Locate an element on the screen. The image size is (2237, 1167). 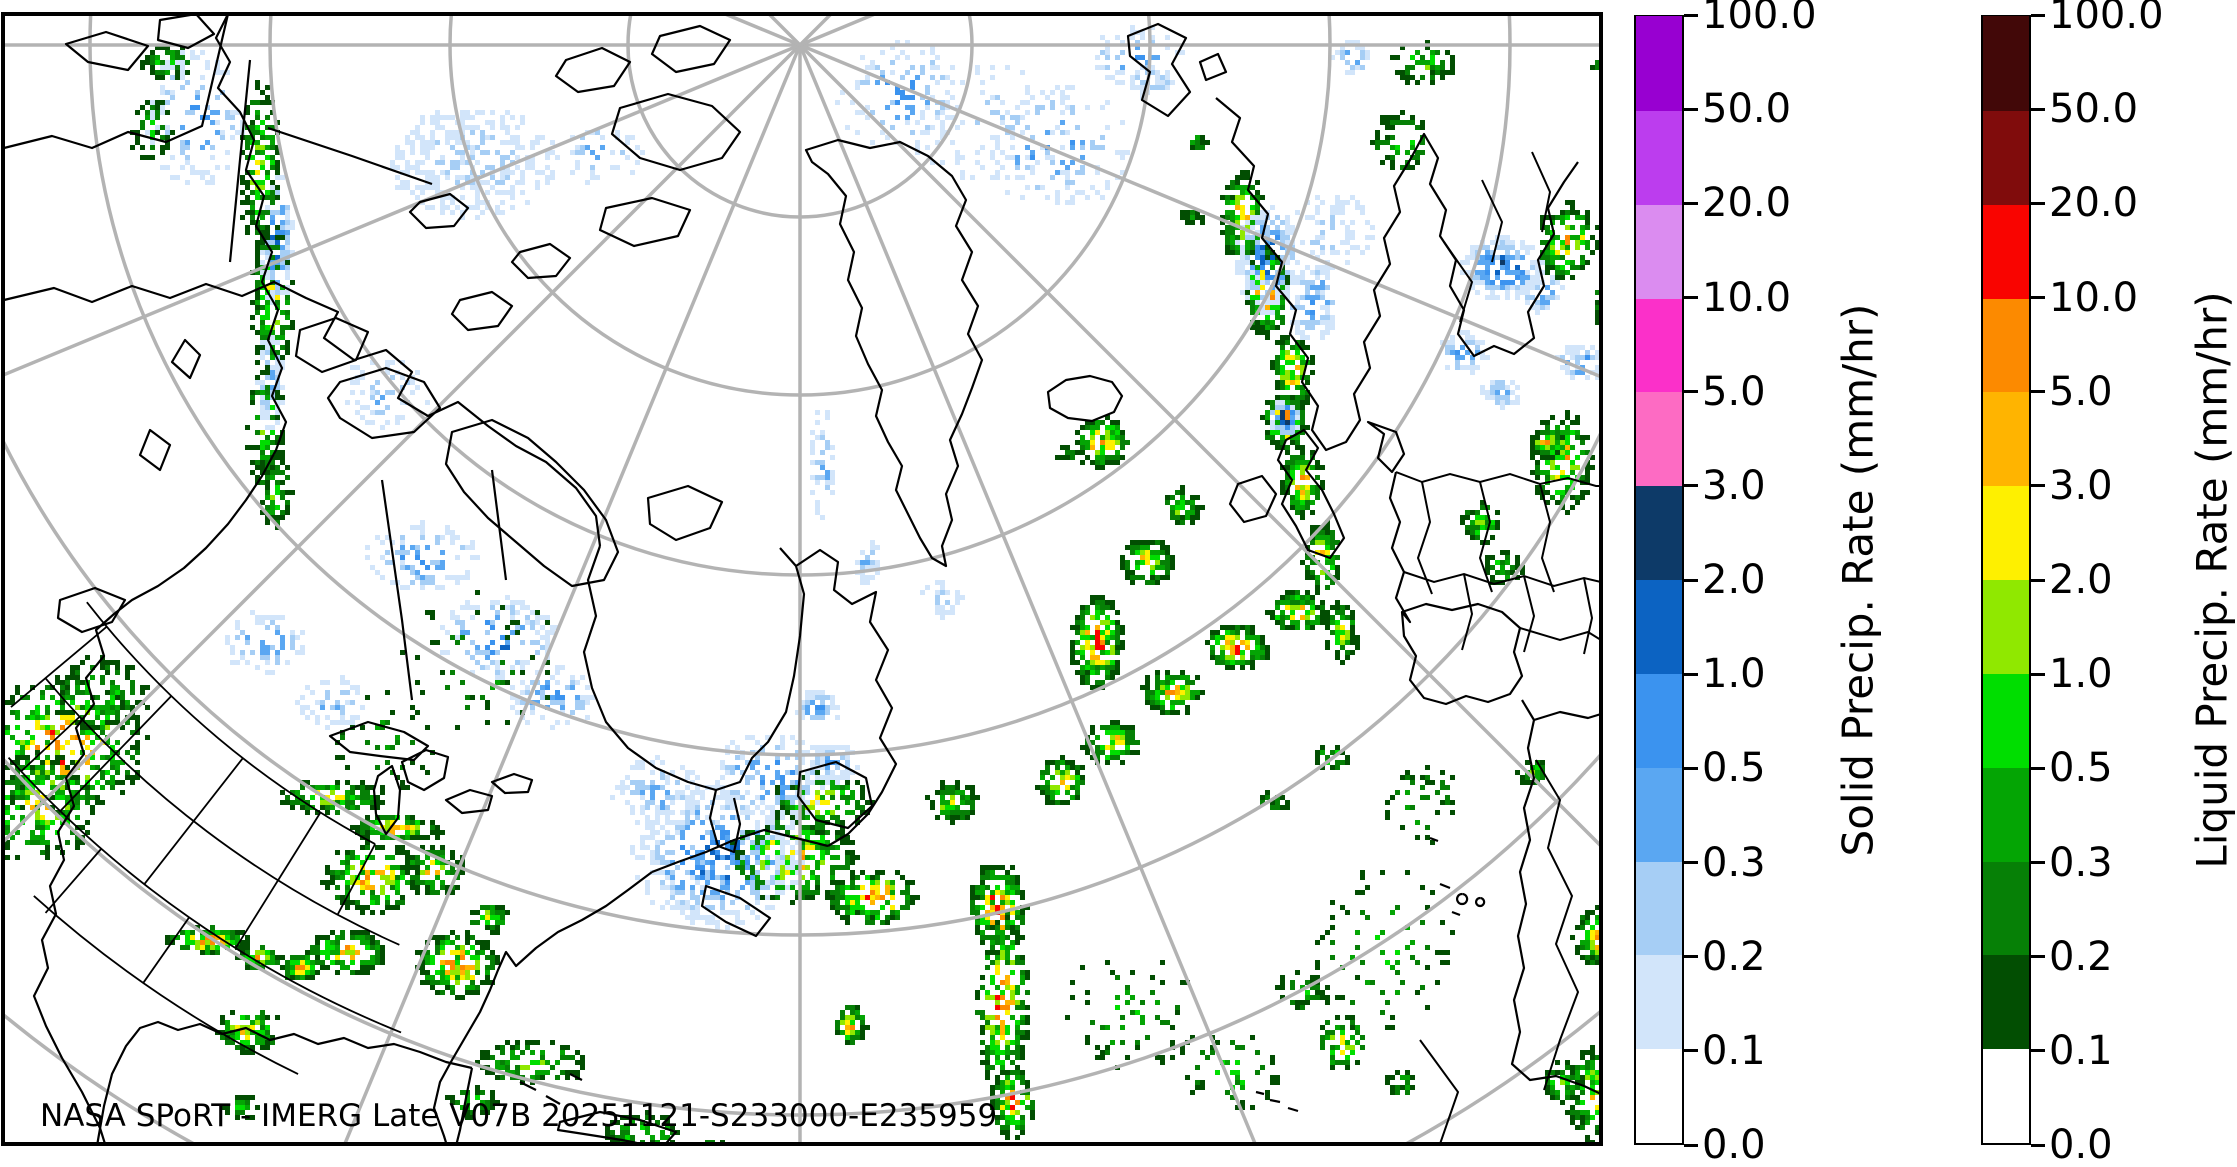
state-border-grid is located at coordinates (204, 838).